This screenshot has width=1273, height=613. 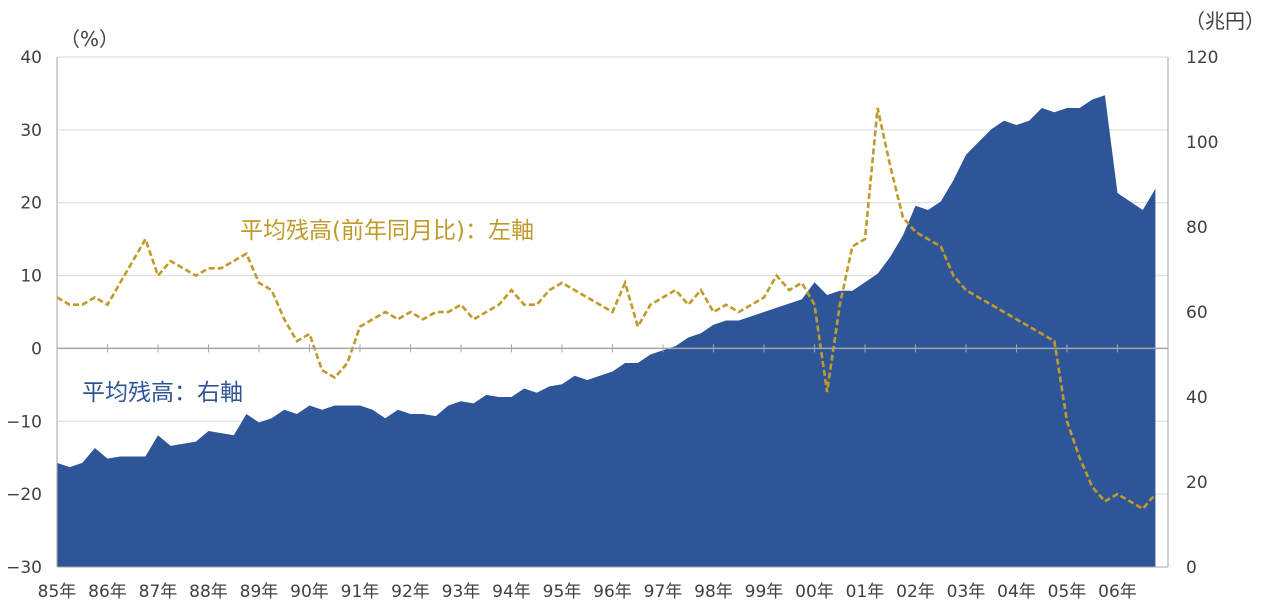 I want to click on x-tick-label: 86年, so click(x=107, y=592).